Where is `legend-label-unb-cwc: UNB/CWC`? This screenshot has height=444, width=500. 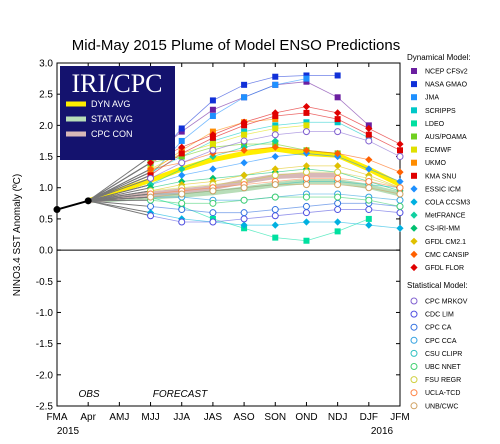 legend-label-unb-cwc: UNB/CWC is located at coordinates (441, 406).